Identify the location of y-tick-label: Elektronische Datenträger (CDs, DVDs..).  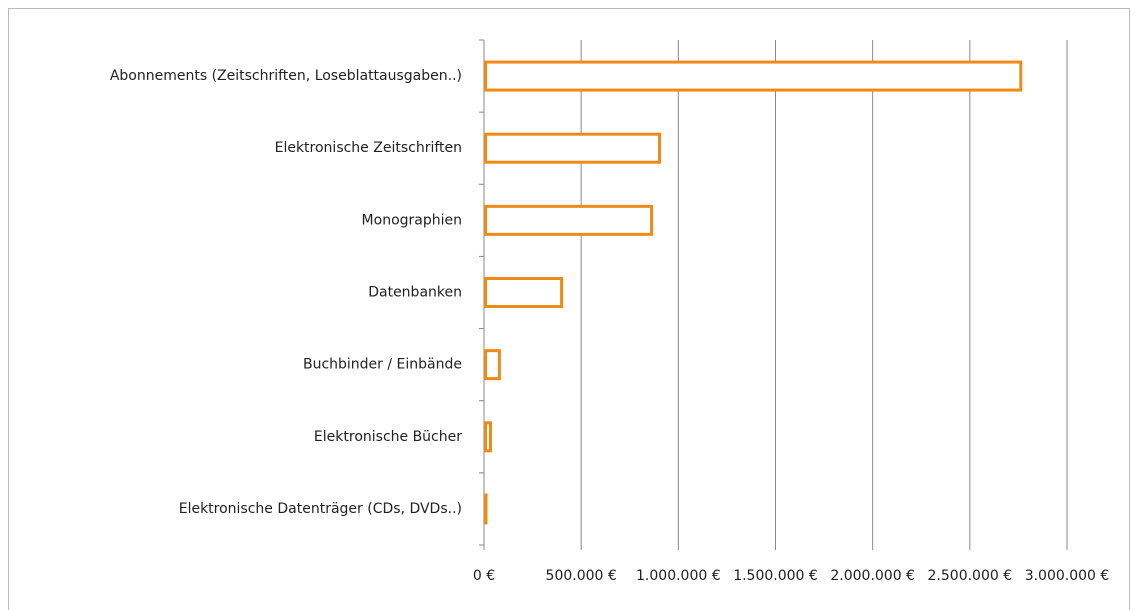
(320, 509).